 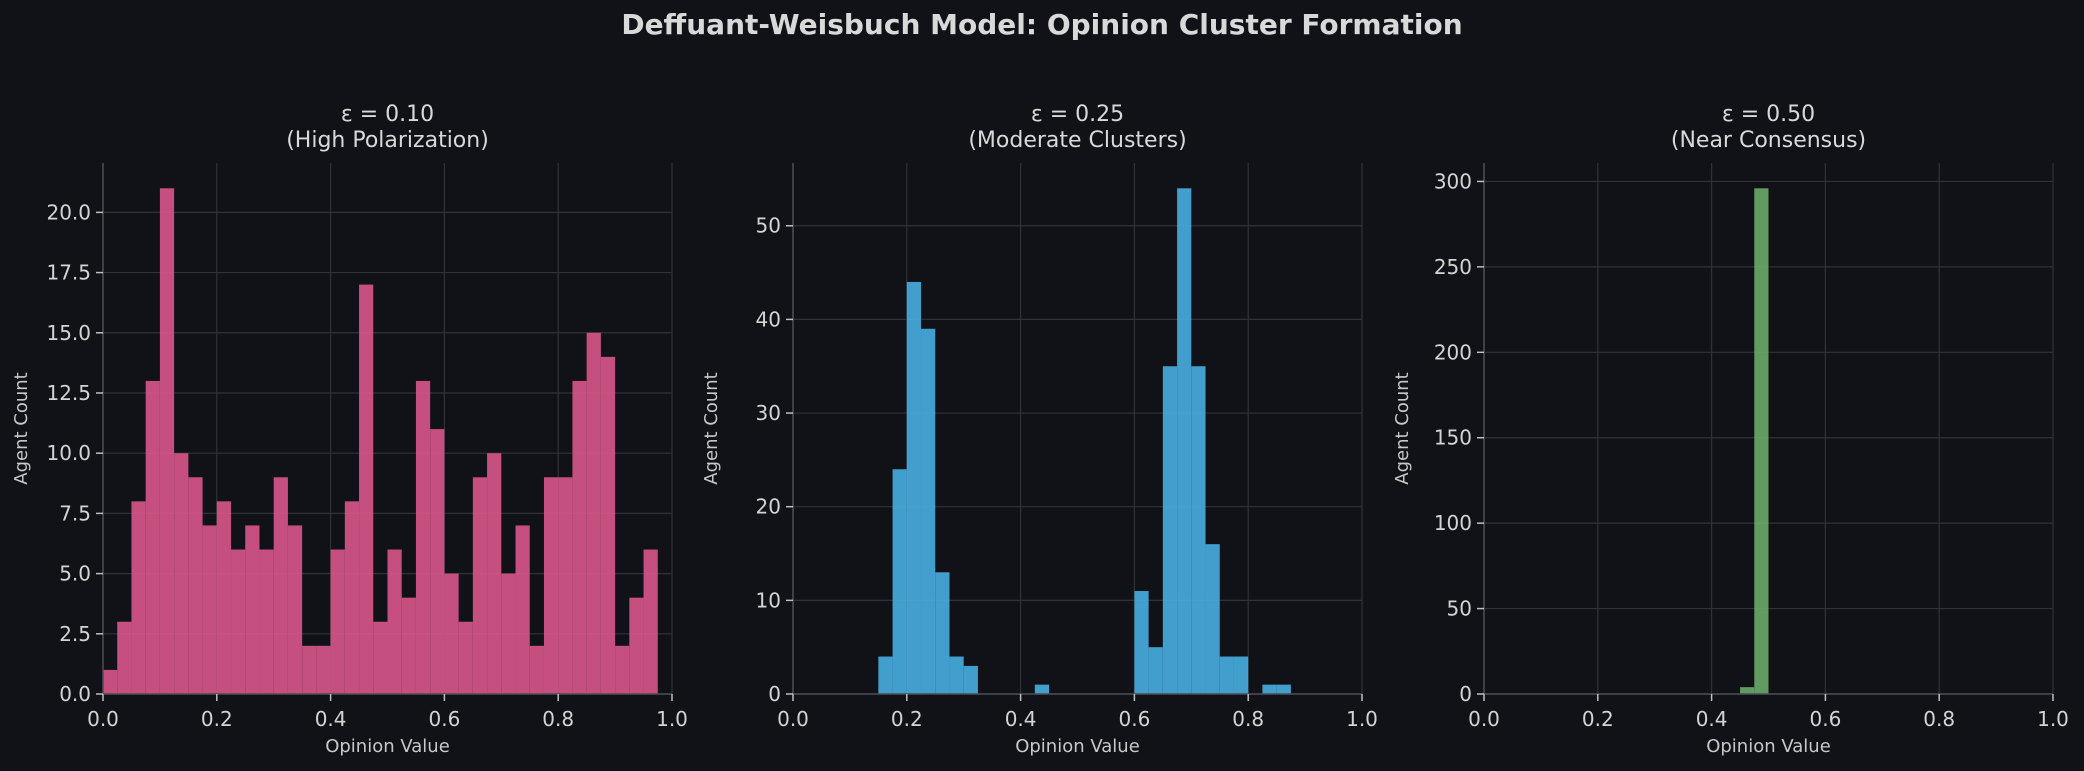 What do you see at coordinates (387, 140) in the screenshot?
I see `panel-title-line2: (High Polarization)` at bounding box center [387, 140].